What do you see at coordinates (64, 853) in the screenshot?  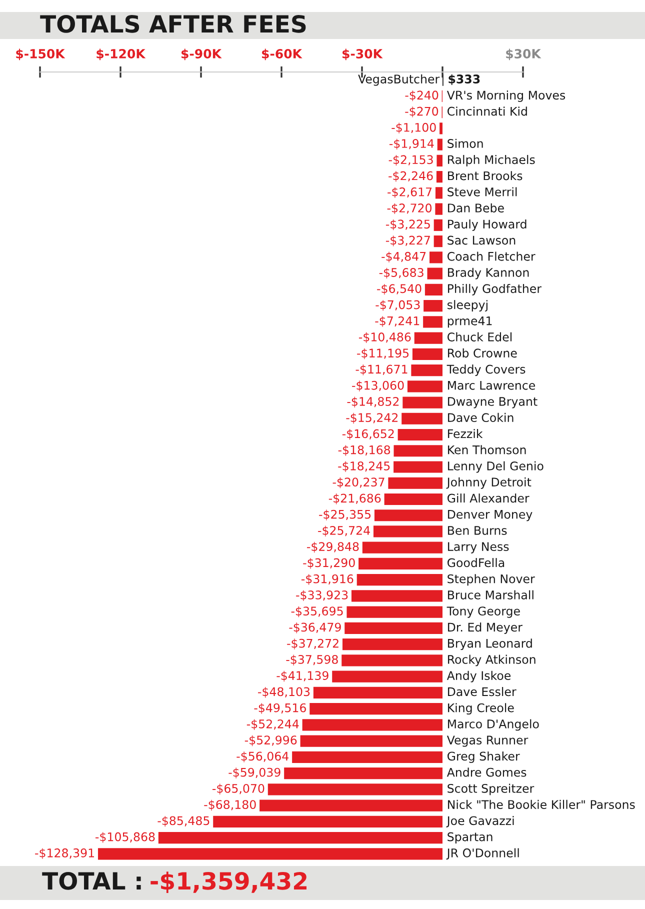 I see `data-label: -$128,391` at bounding box center [64, 853].